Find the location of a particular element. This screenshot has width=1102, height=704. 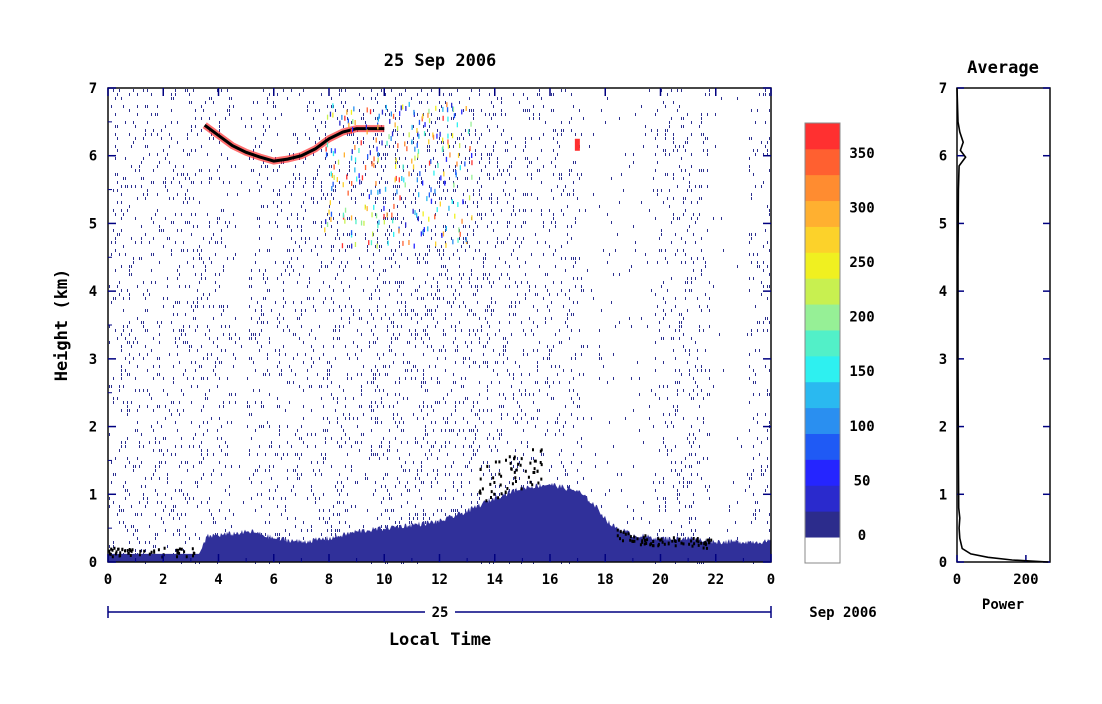

isolated-echo-patch is located at coordinates (577, 144).